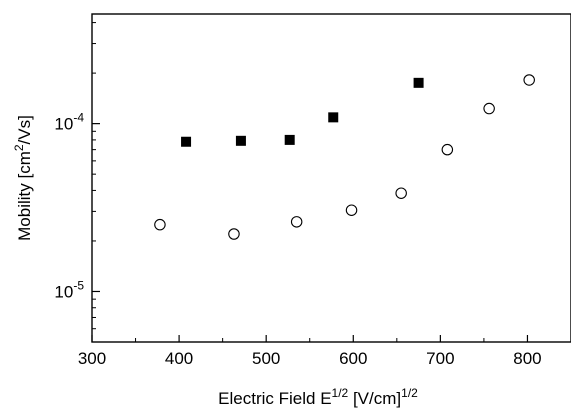 This screenshot has height=410, width=571. I want to click on y-axis-title: Mobility [cm2/Vs], so click(23, 178).